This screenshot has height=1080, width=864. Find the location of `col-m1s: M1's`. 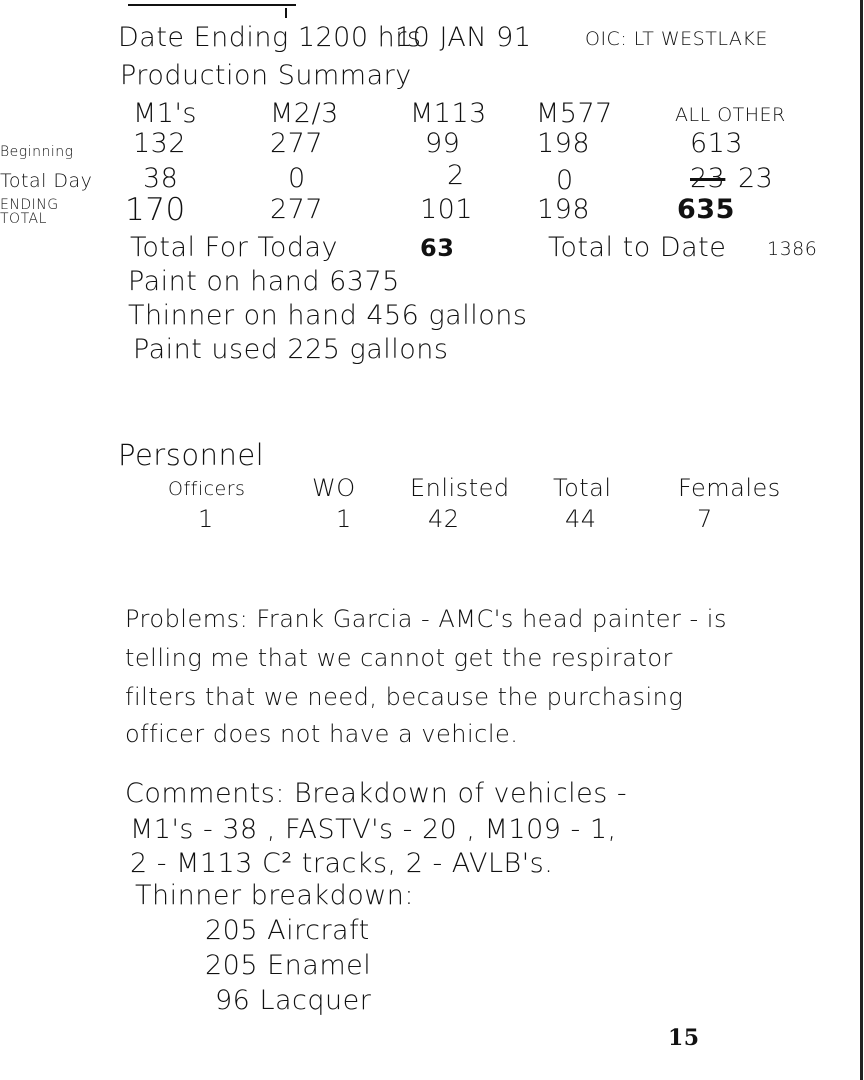

col-m1s: M1's is located at coordinates (165, 113).